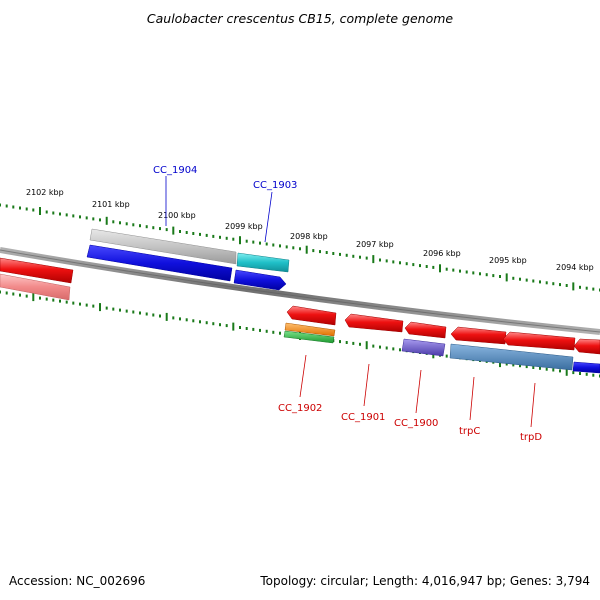 The width and height of the screenshot is (600, 600). Describe the element at coordinates (260, 280) in the screenshot. I see `cds-feature-cc1903` at that location.